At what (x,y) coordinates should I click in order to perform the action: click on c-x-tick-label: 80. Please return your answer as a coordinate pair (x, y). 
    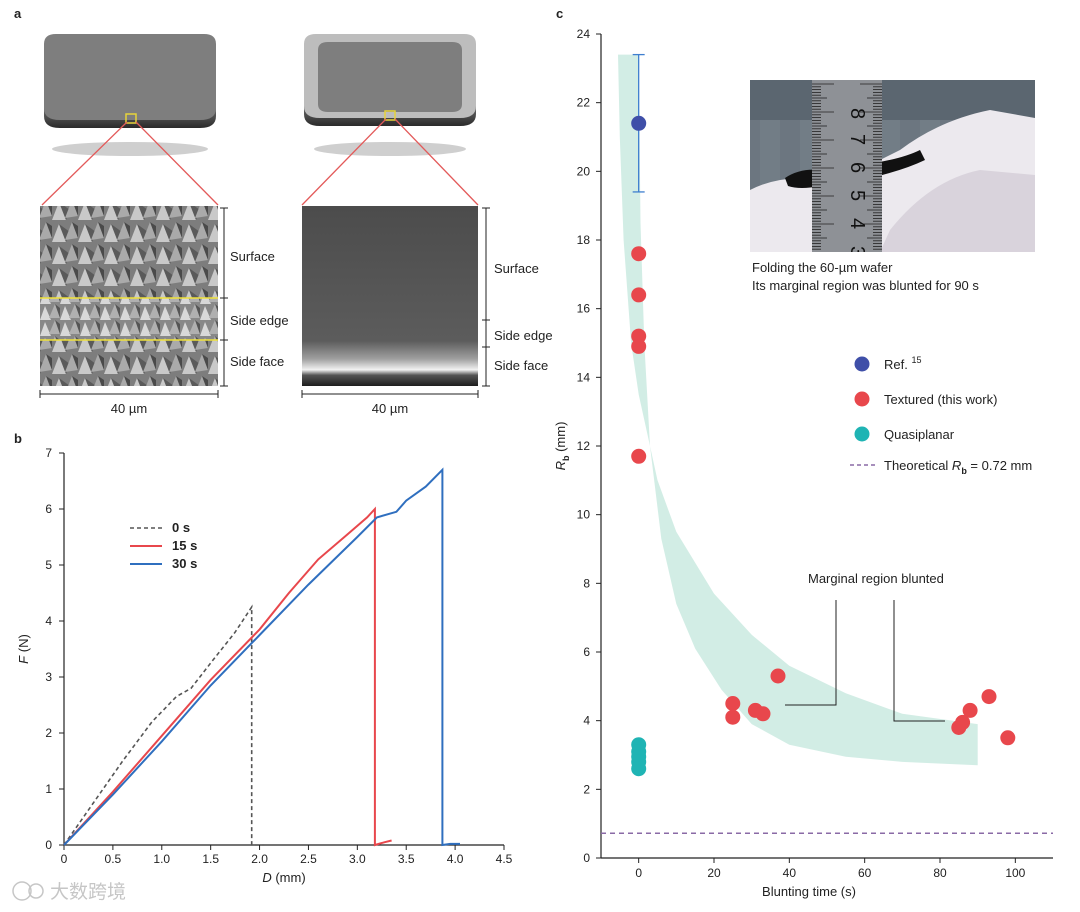
    Looking at the image, I should click on (940, 873).